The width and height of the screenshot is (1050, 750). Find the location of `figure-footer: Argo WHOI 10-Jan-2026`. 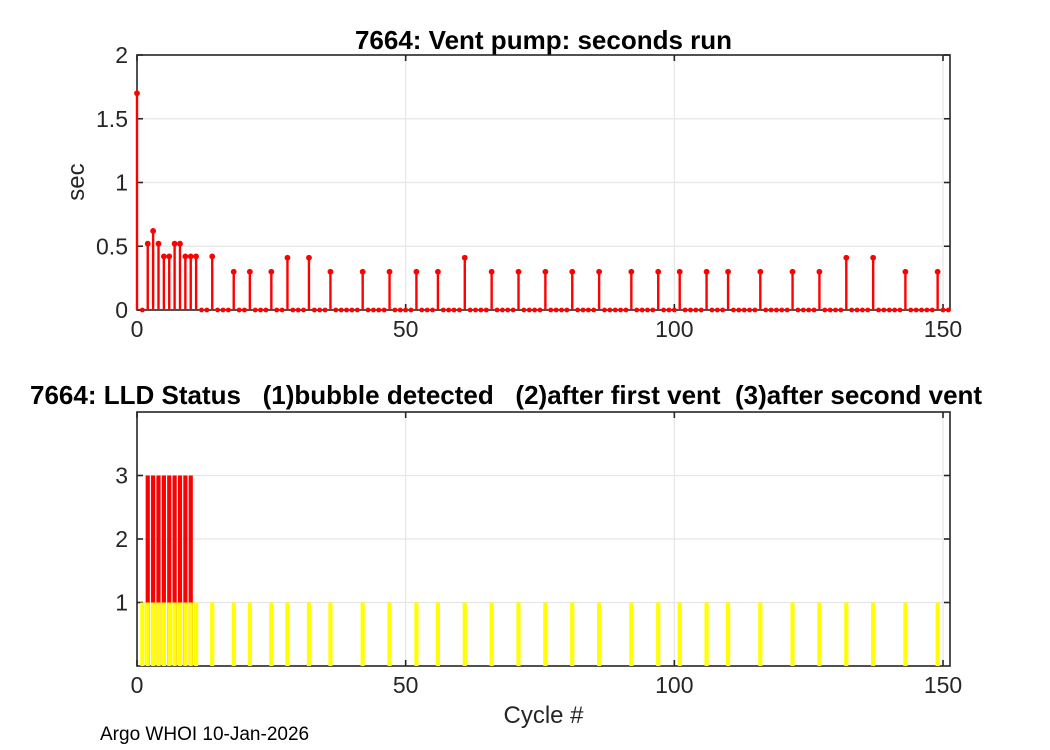

figure-footer: Argo WHOI 10-Jan-2026 is located at coordinates (205, 734).